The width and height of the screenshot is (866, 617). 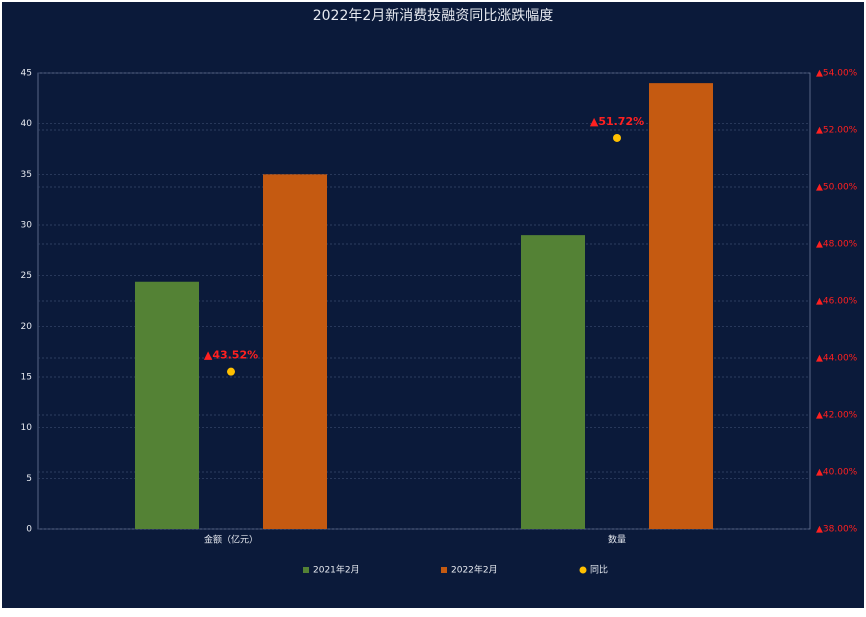 I want to click on data-label: ▲43.52%, so click(x=231, y=355).